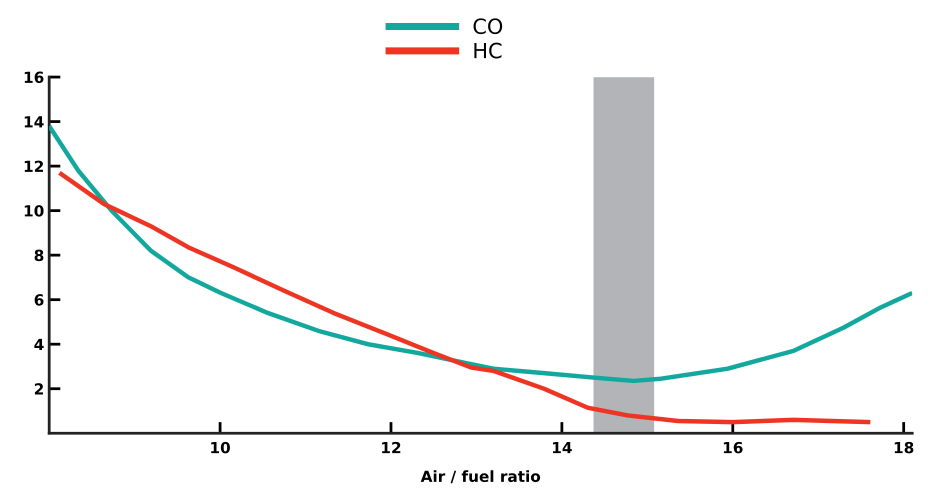 The image size is (928, 494). What do you see at coordinates (391, 448) in the screenshot?
I see `x-tick-label: 12` at bounding box center [391, 448].